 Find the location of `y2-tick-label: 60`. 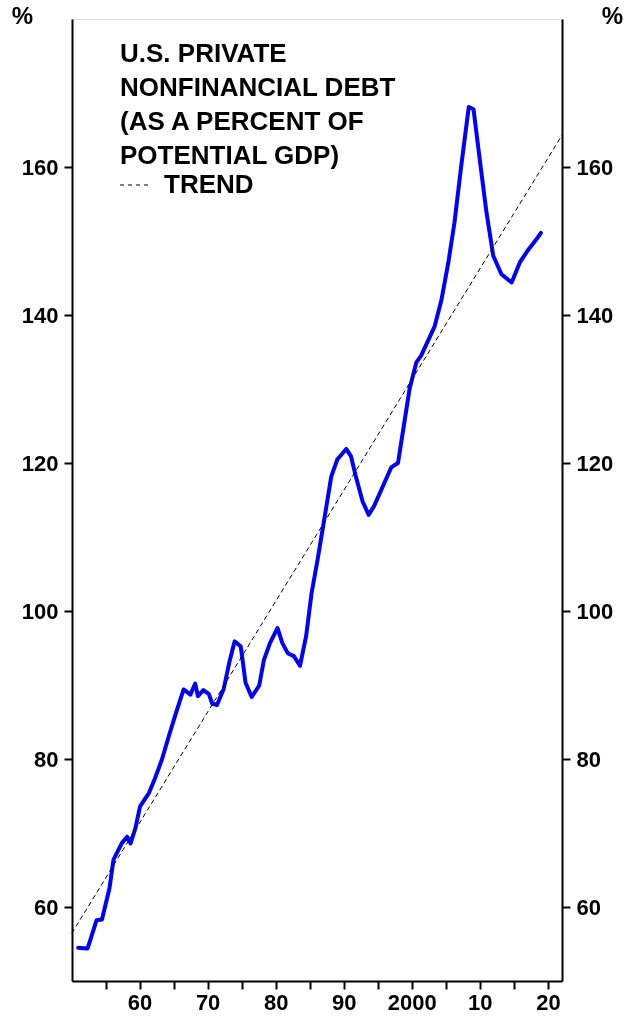

y2-tick-label: 60 is located at coordinates (588, 907).